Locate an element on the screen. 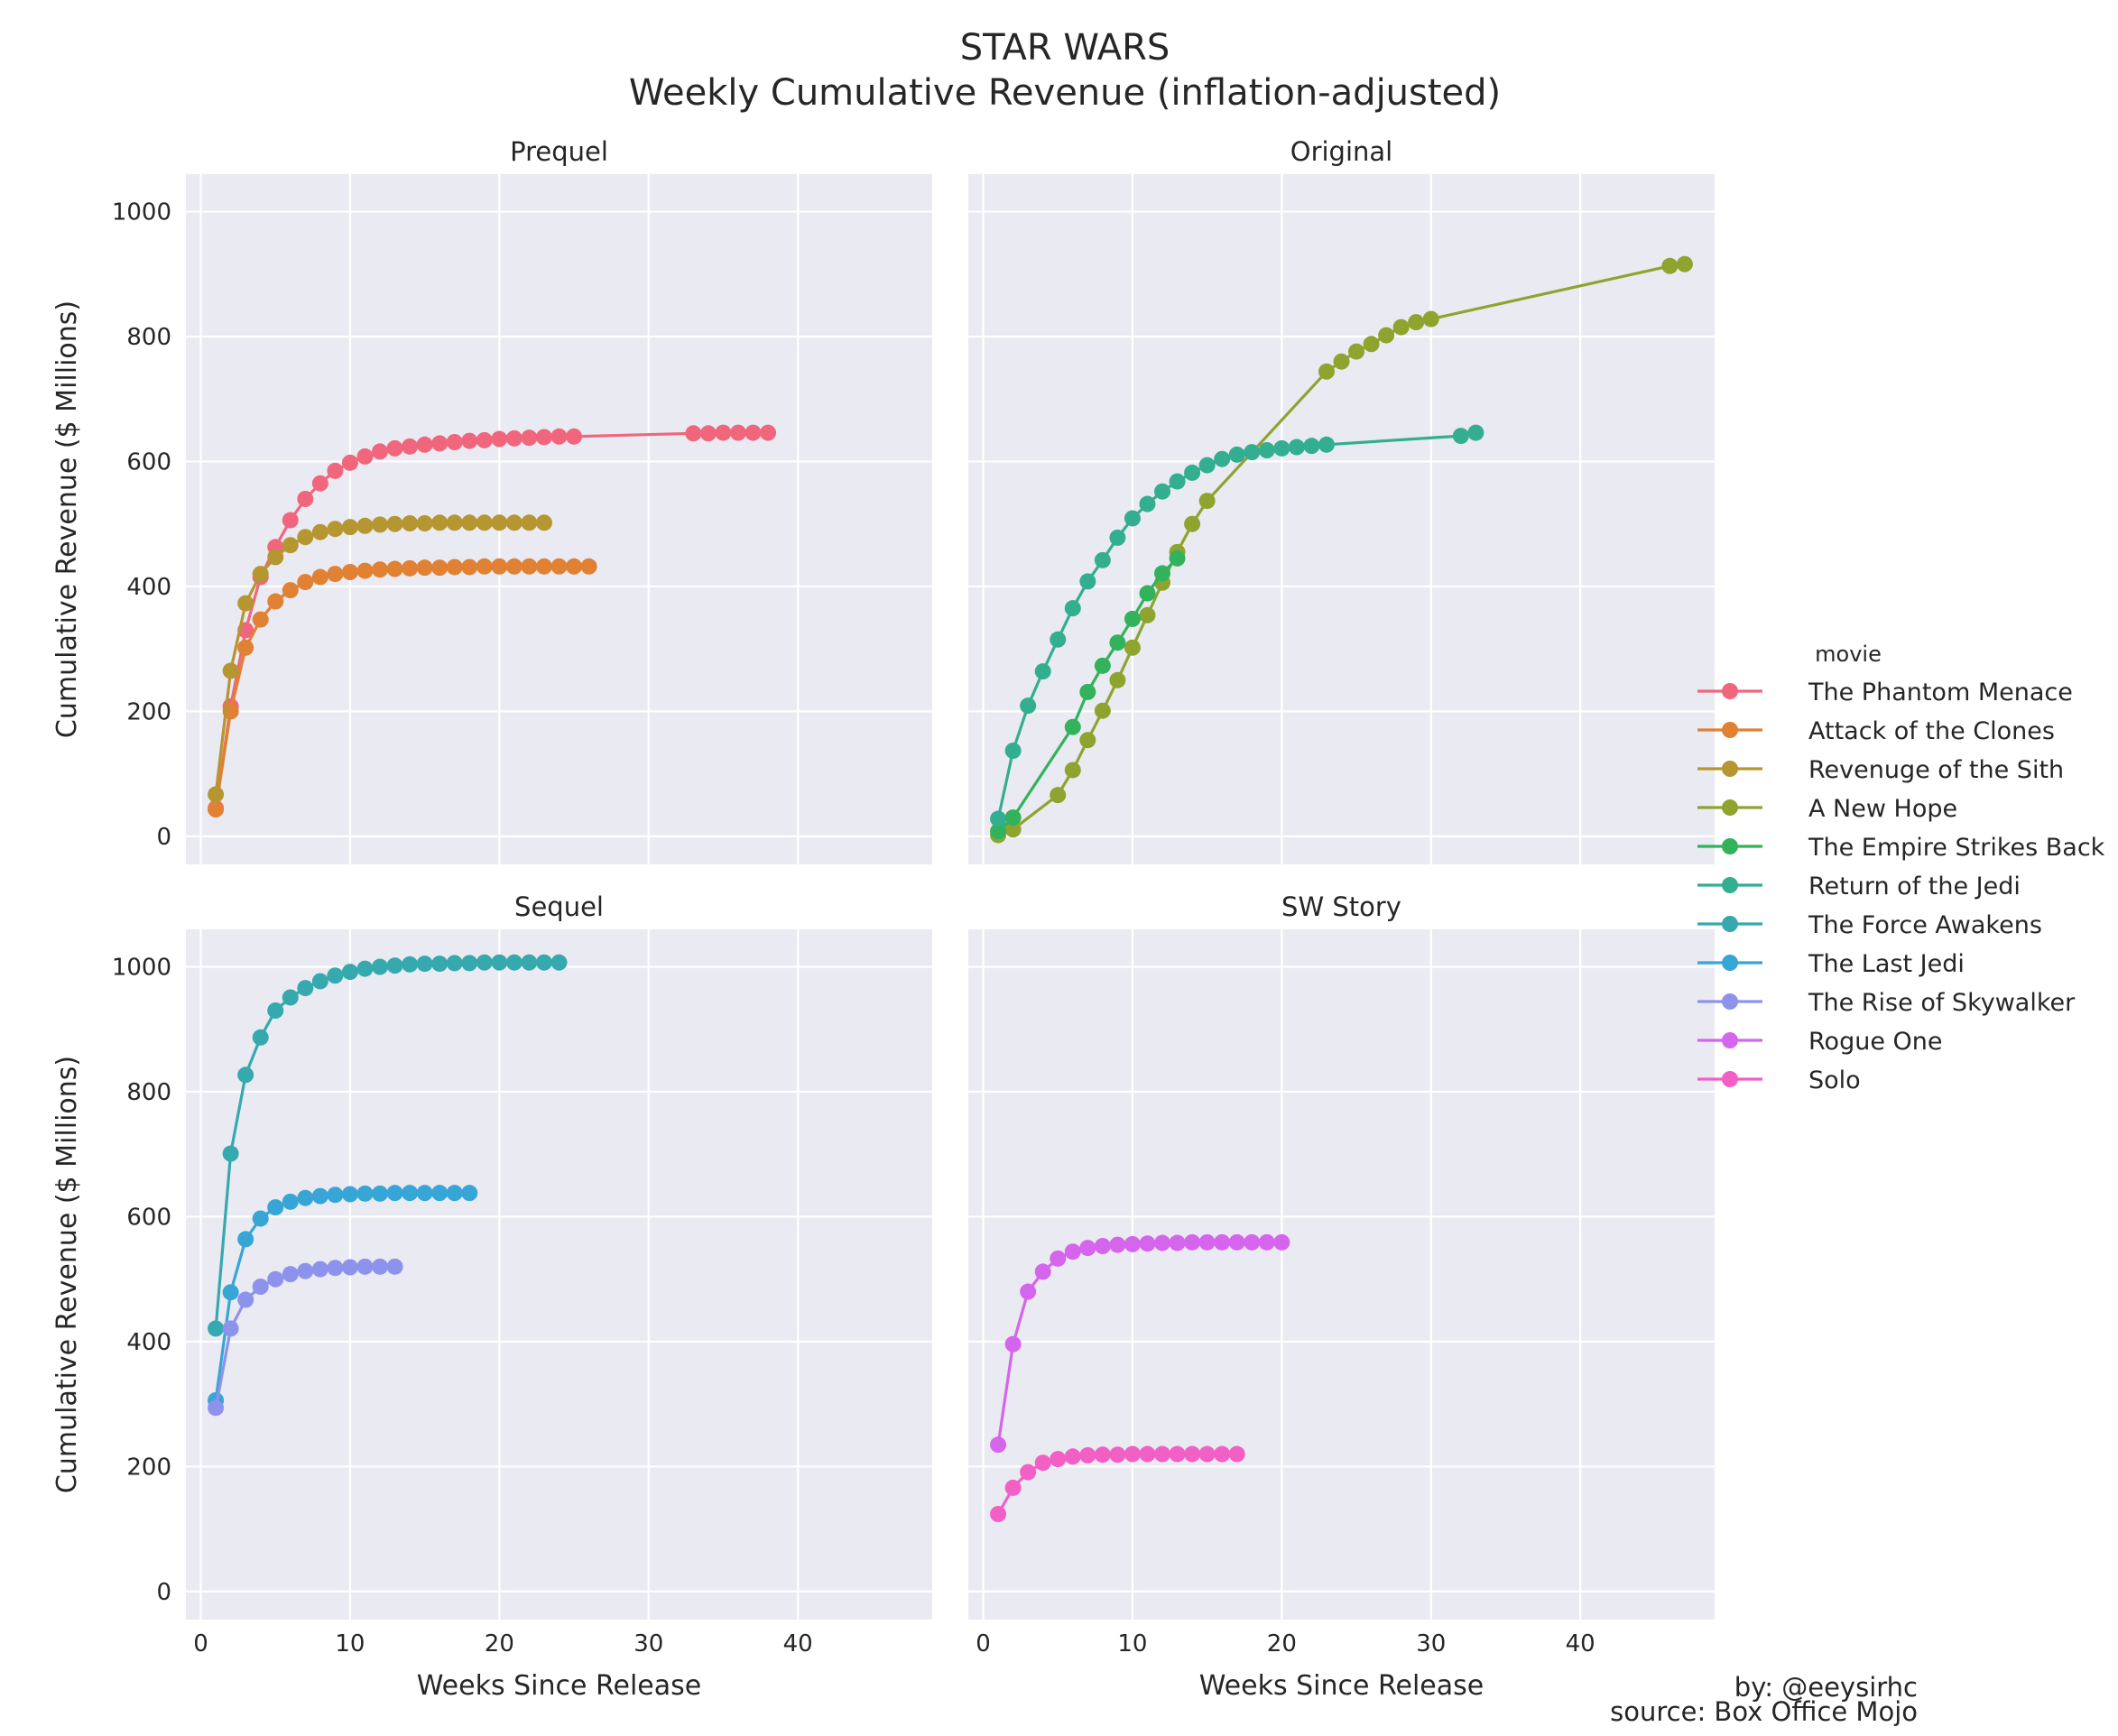 The image size is (2118, 1736). series-solo is located at coordinates (1117, 1483).